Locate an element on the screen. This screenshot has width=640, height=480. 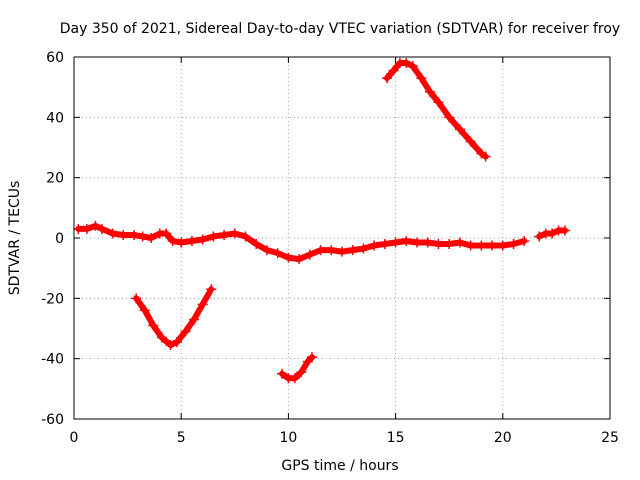
y-tick-label: 60 is located at coordinates (55, 58).